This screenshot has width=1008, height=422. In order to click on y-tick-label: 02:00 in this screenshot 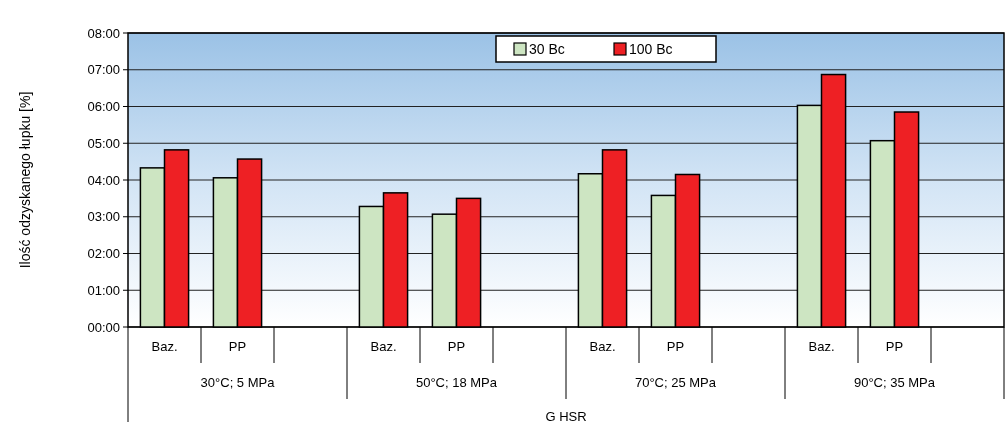, I will do `click(103, 254)`.